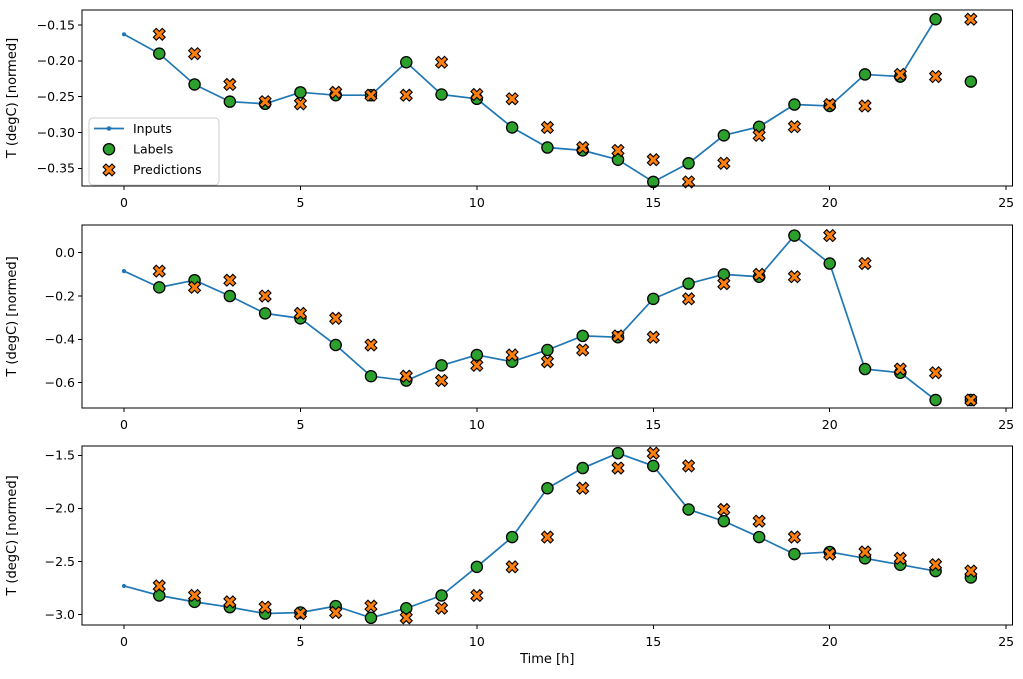 This screenshot has width=1023, height=679. I want to click on legend-entry-inputs: Inputs, so click(133, 128).